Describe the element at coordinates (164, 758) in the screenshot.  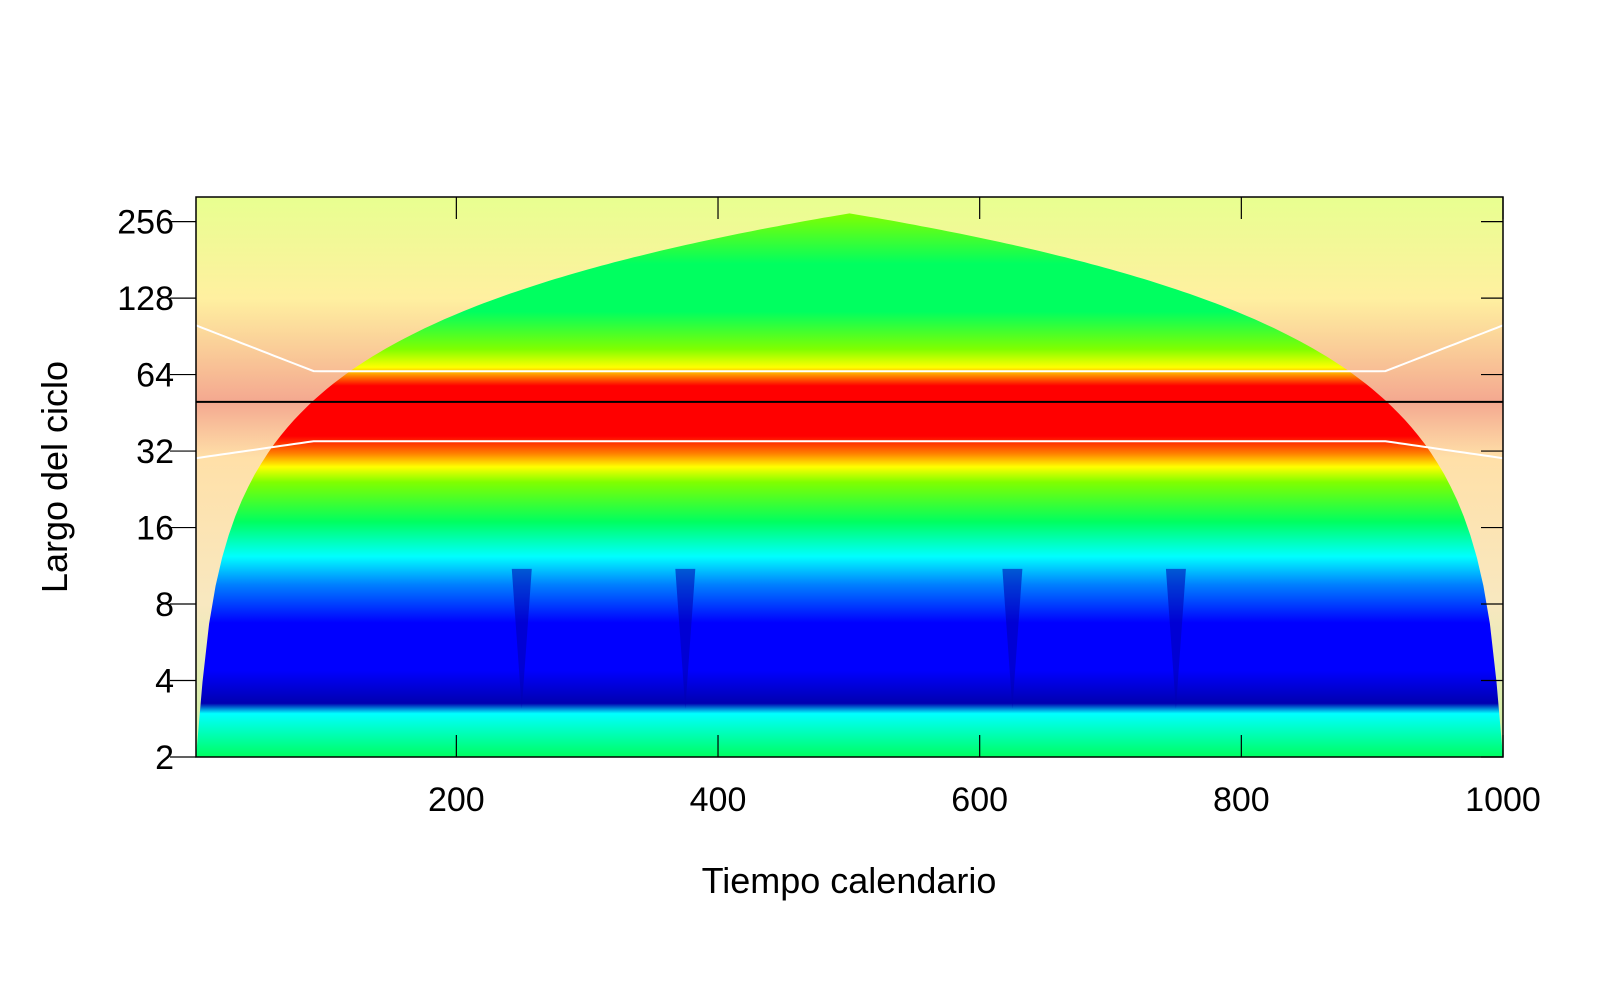
I see `y-tick-label: 2` at that location.